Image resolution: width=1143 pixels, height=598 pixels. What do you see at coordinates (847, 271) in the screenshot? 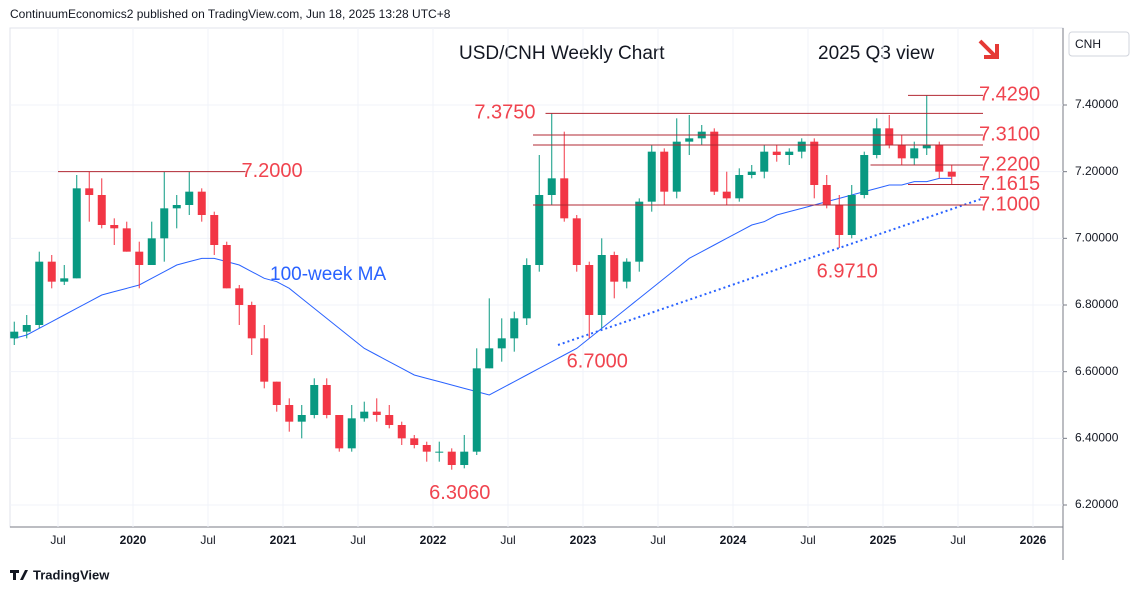
I see `low-label: 6.9710` at bounding box center [847, 271].